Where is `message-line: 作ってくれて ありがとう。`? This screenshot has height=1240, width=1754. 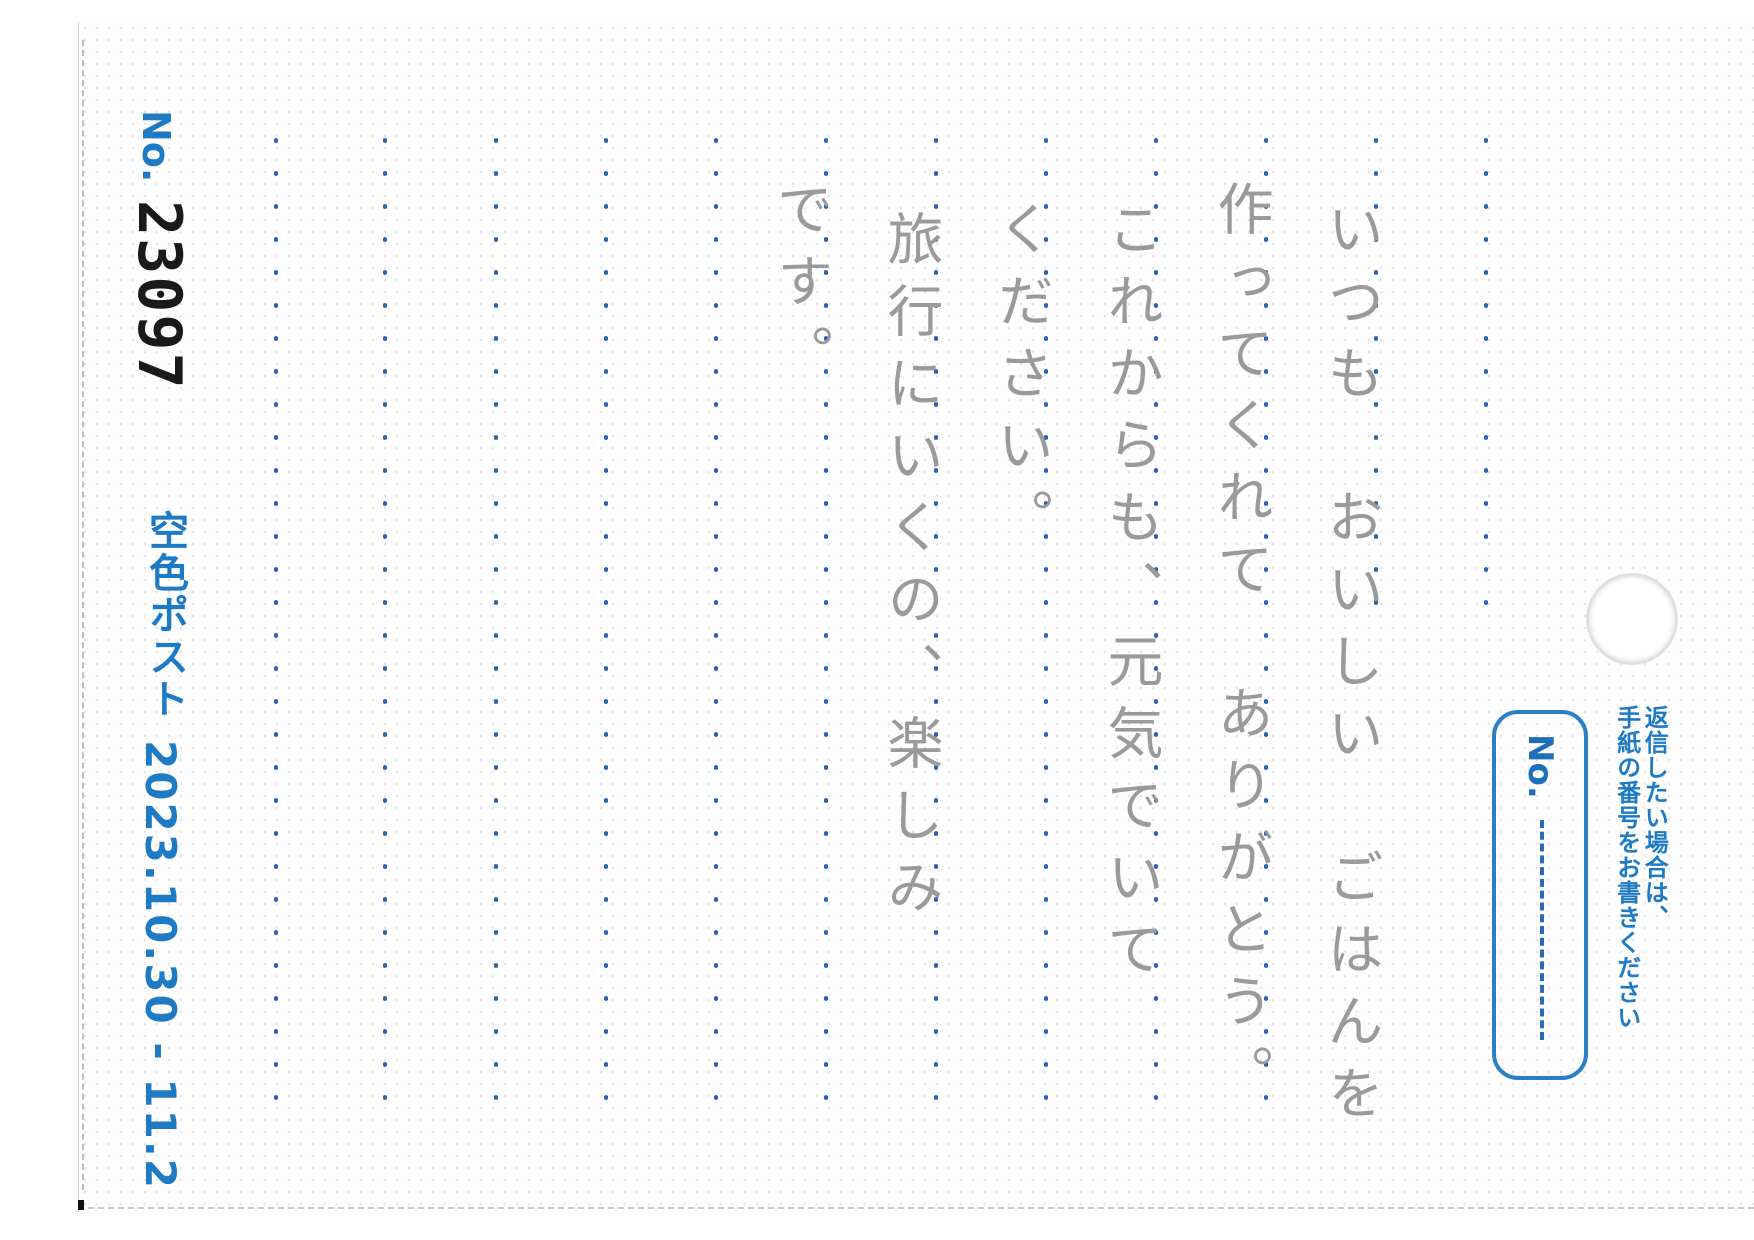
message-line: 作ってくれて ありがとう。 is located at coordinates (1240, 648).